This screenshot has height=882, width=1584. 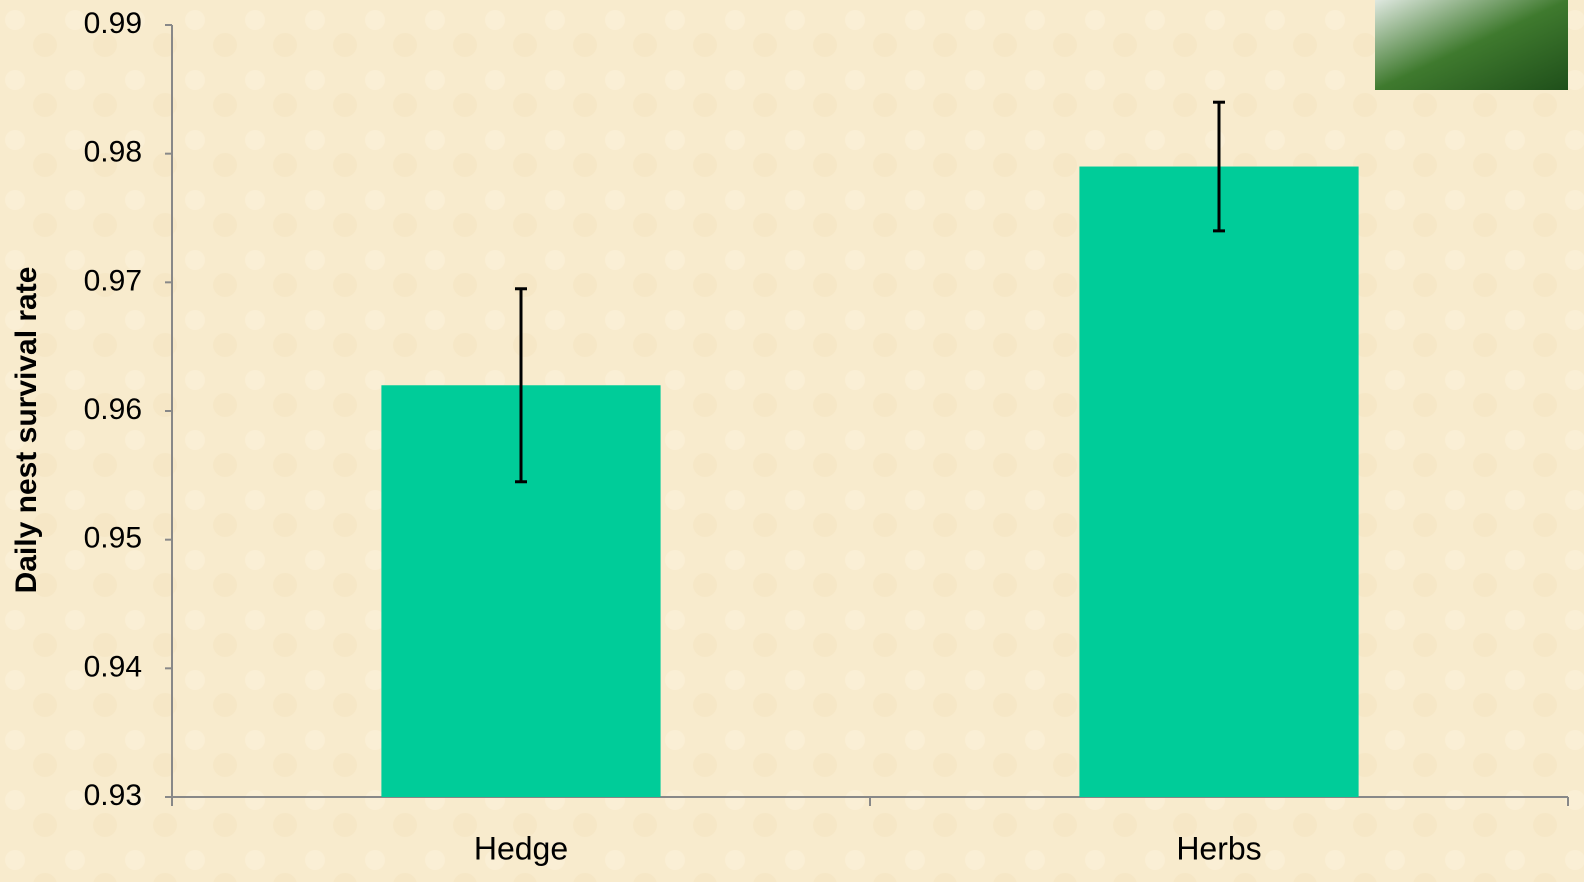 What do you see at coordinates (113, 23) in the screenshot?
I see `y-tick-label: 0.99` at bounding box center [113, 23].